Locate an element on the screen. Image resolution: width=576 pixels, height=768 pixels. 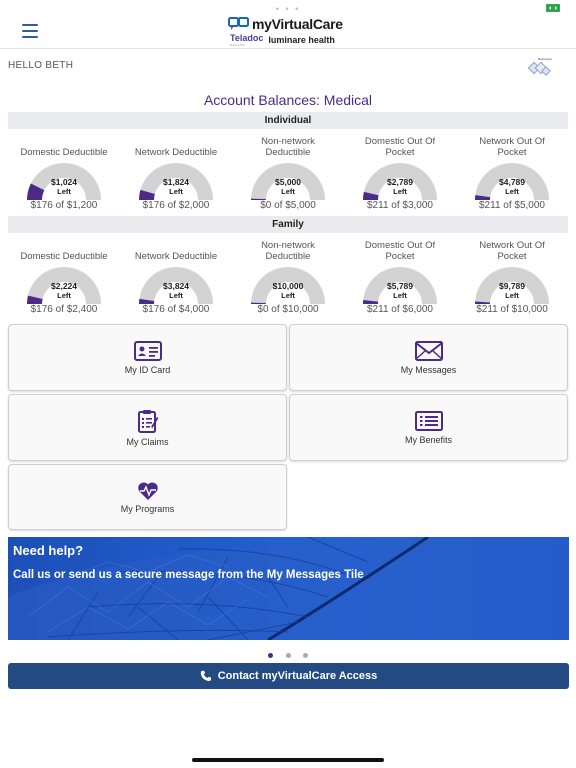
brand-mark-icon is located at coordinates (238, 23).